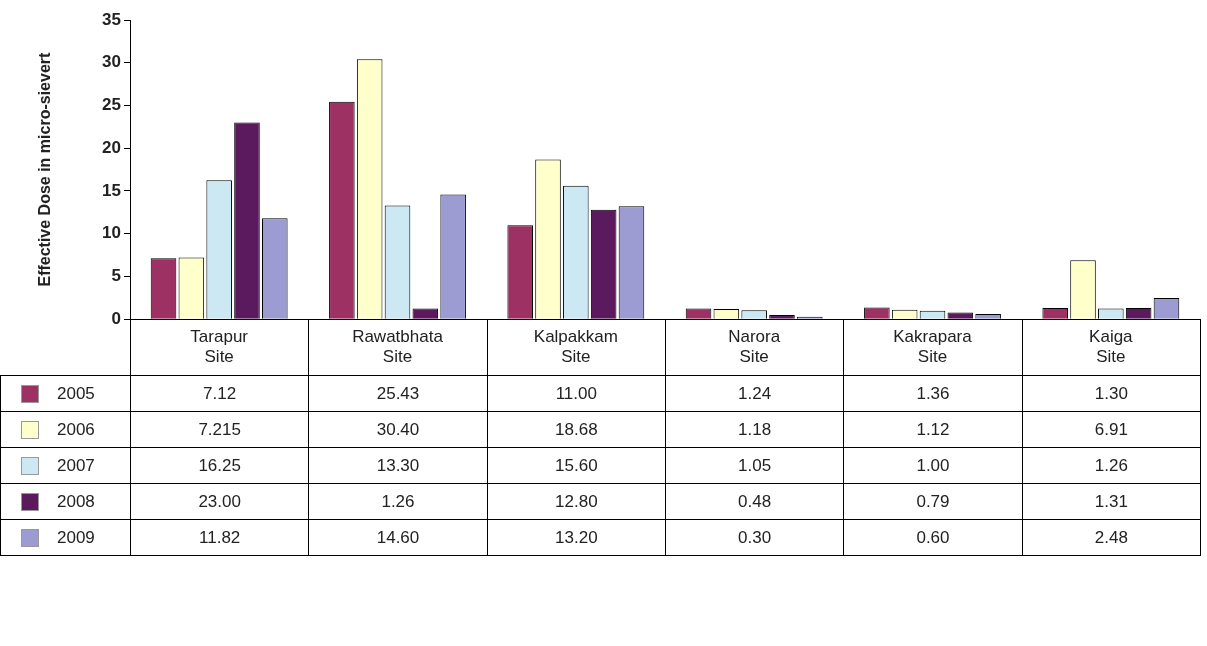 The width and height of the screenshot is (1207, 646). I want to click on data-label: 13.20, so click(576, 537).